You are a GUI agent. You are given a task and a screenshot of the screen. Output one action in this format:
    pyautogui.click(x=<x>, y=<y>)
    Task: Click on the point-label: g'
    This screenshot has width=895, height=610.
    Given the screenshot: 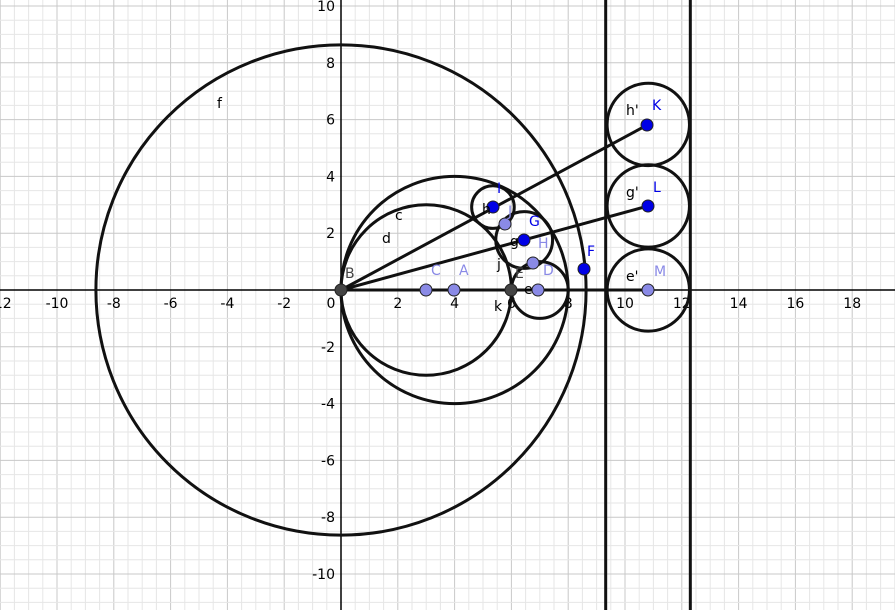 What is the action you would take?
    pyautogui.click(x=632, y=193)
    